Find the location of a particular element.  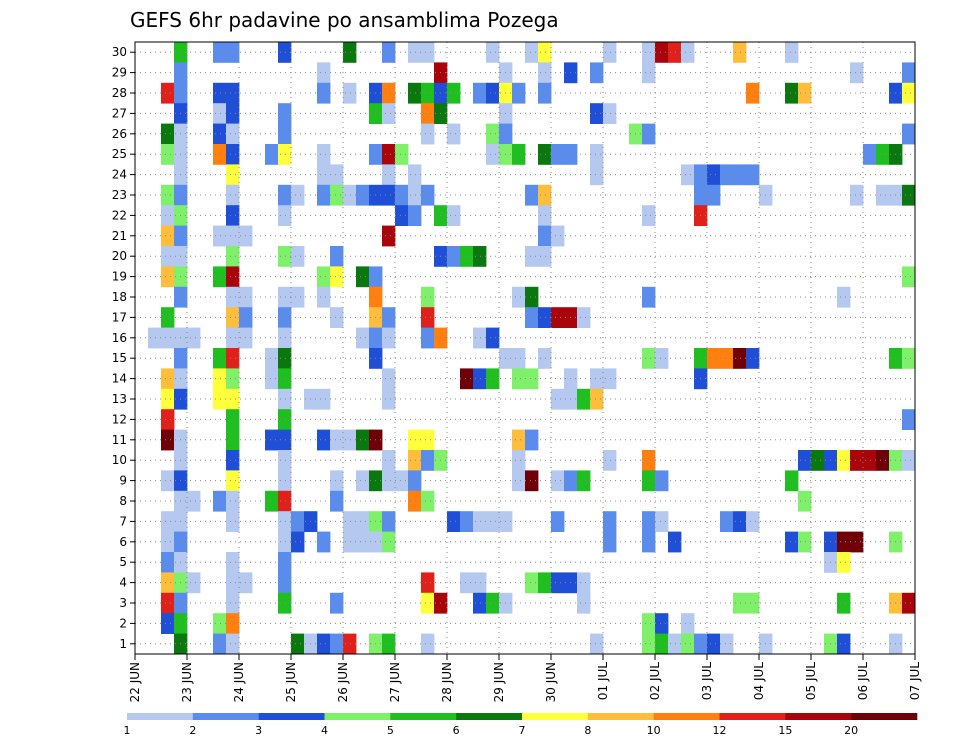

colorbar-label: 2 is located at coordinates (192, 730).